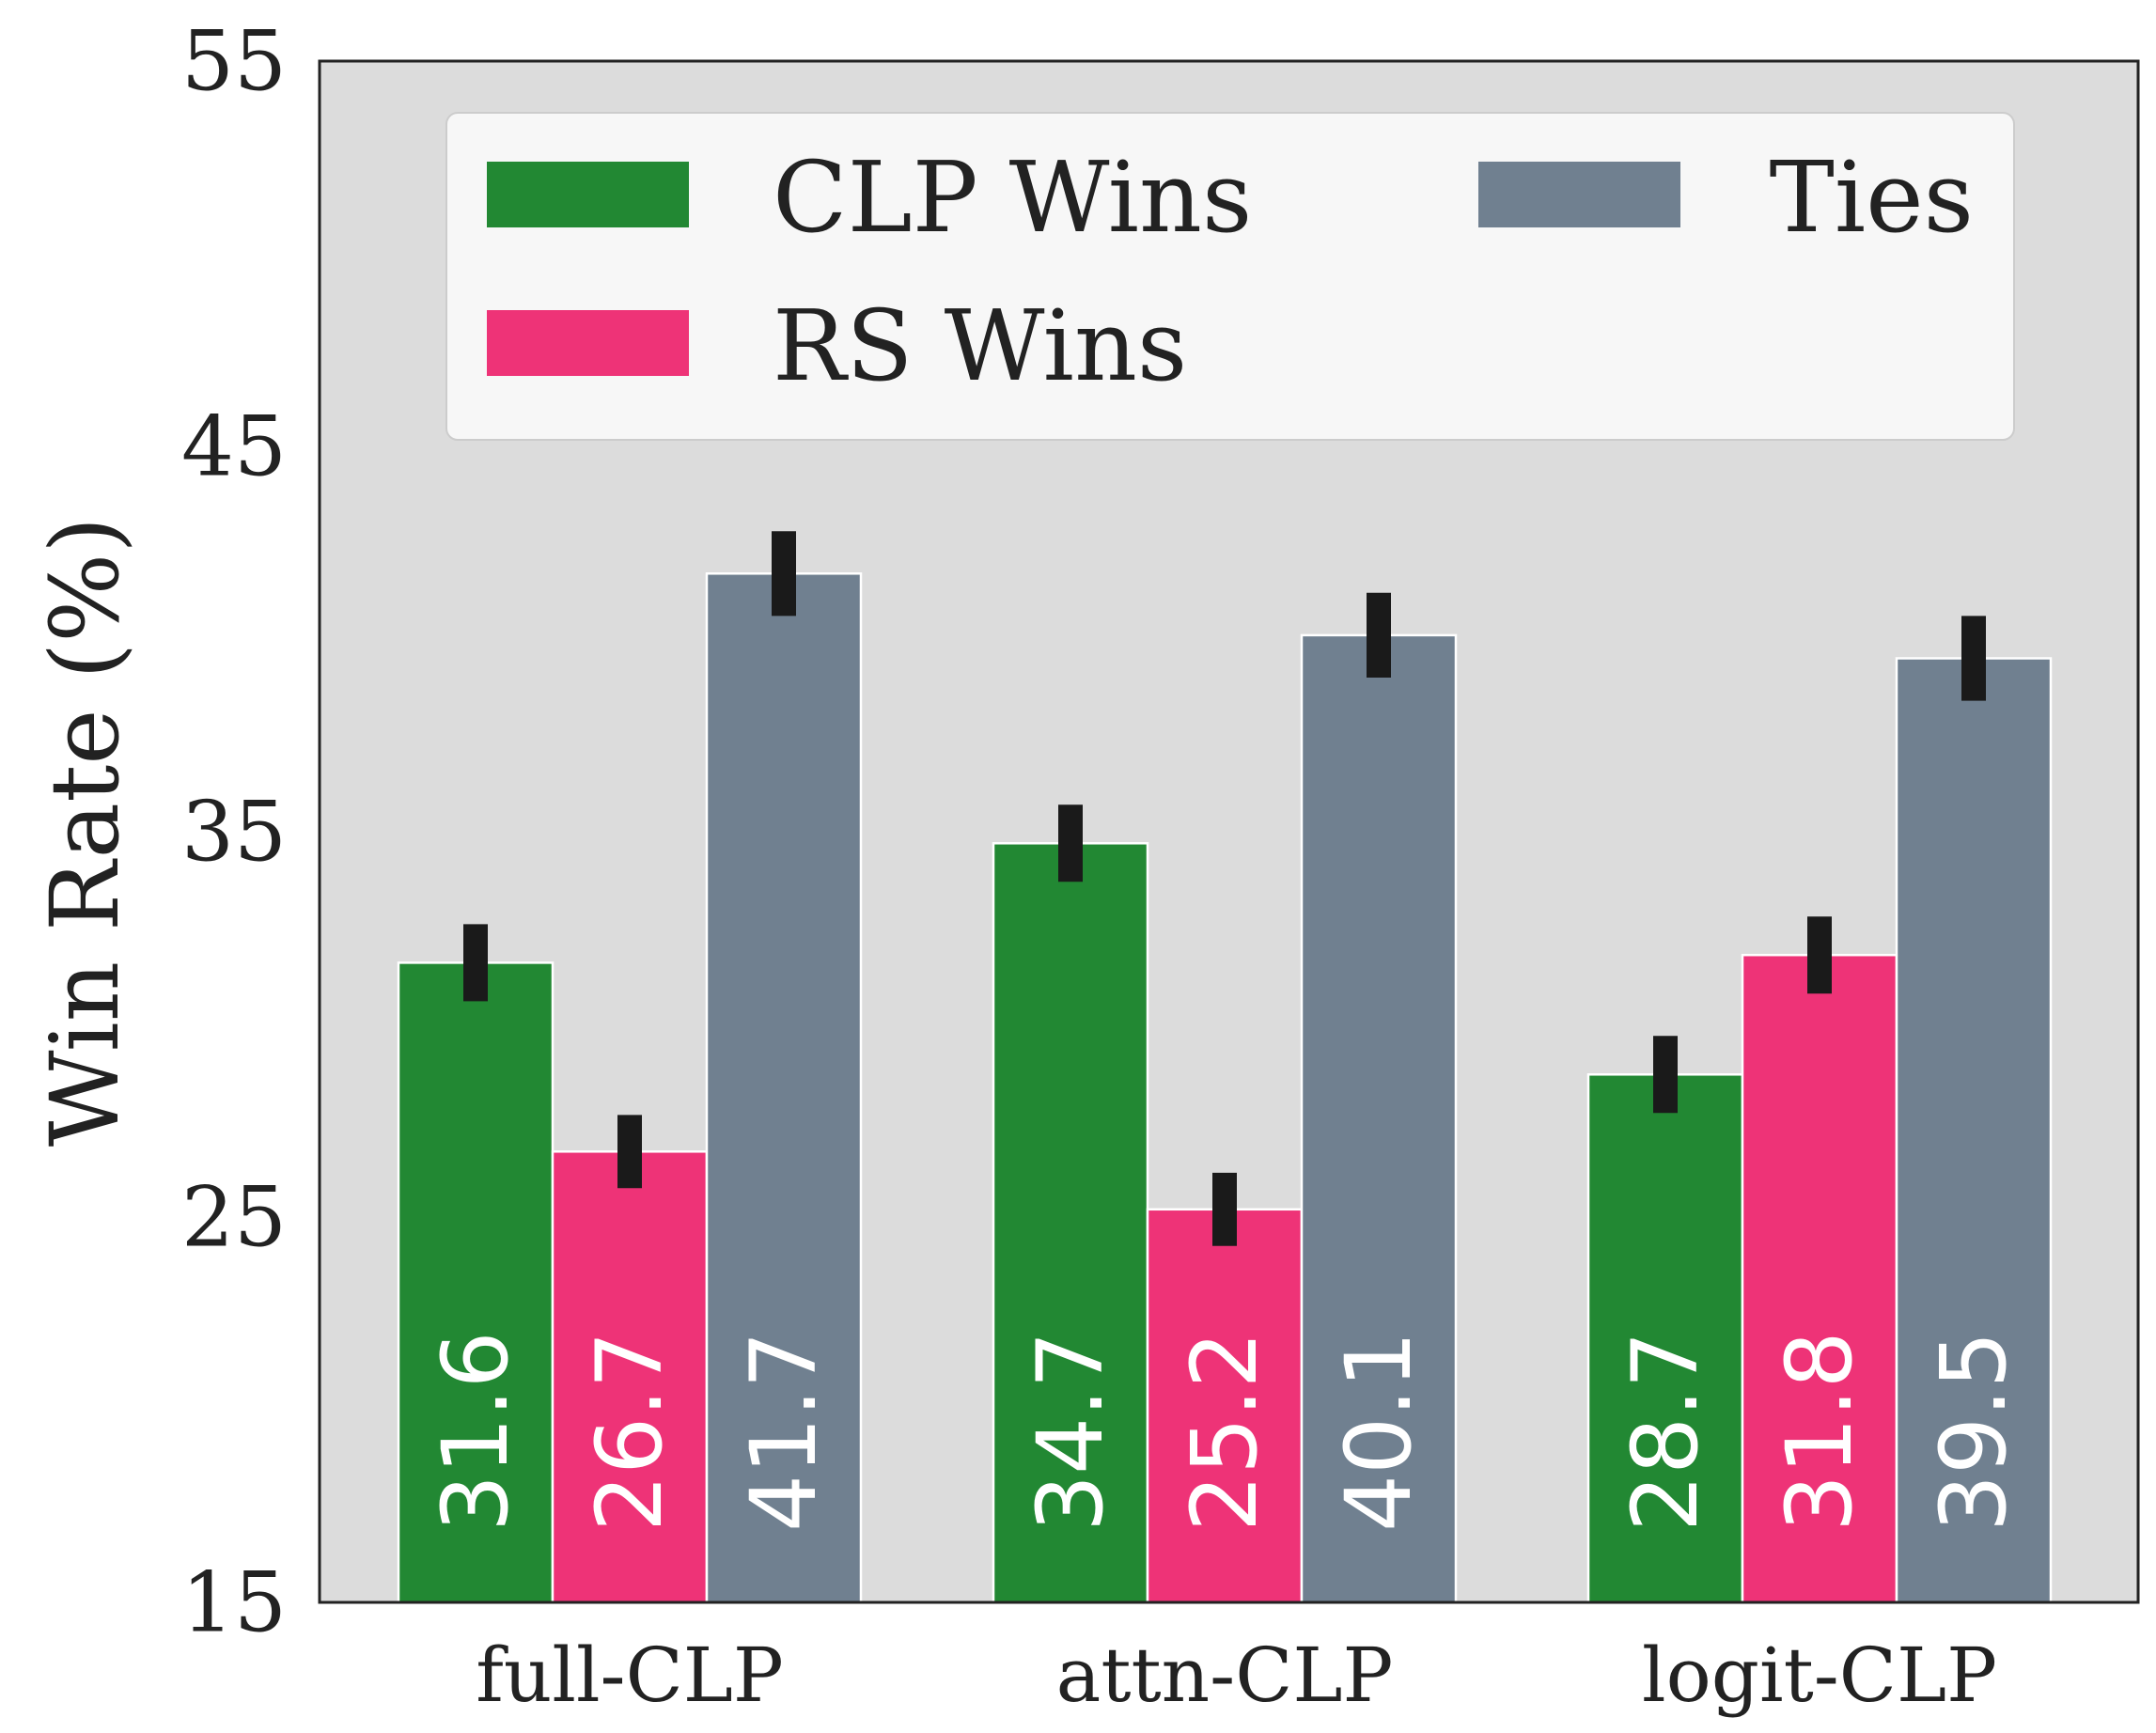 This screenshot has width=2156, height=1733. What do you see at coordinates (234, 1602) in the screenshot?
I see `y-tick-label-15: 15` at bounding box center [234, 1602].